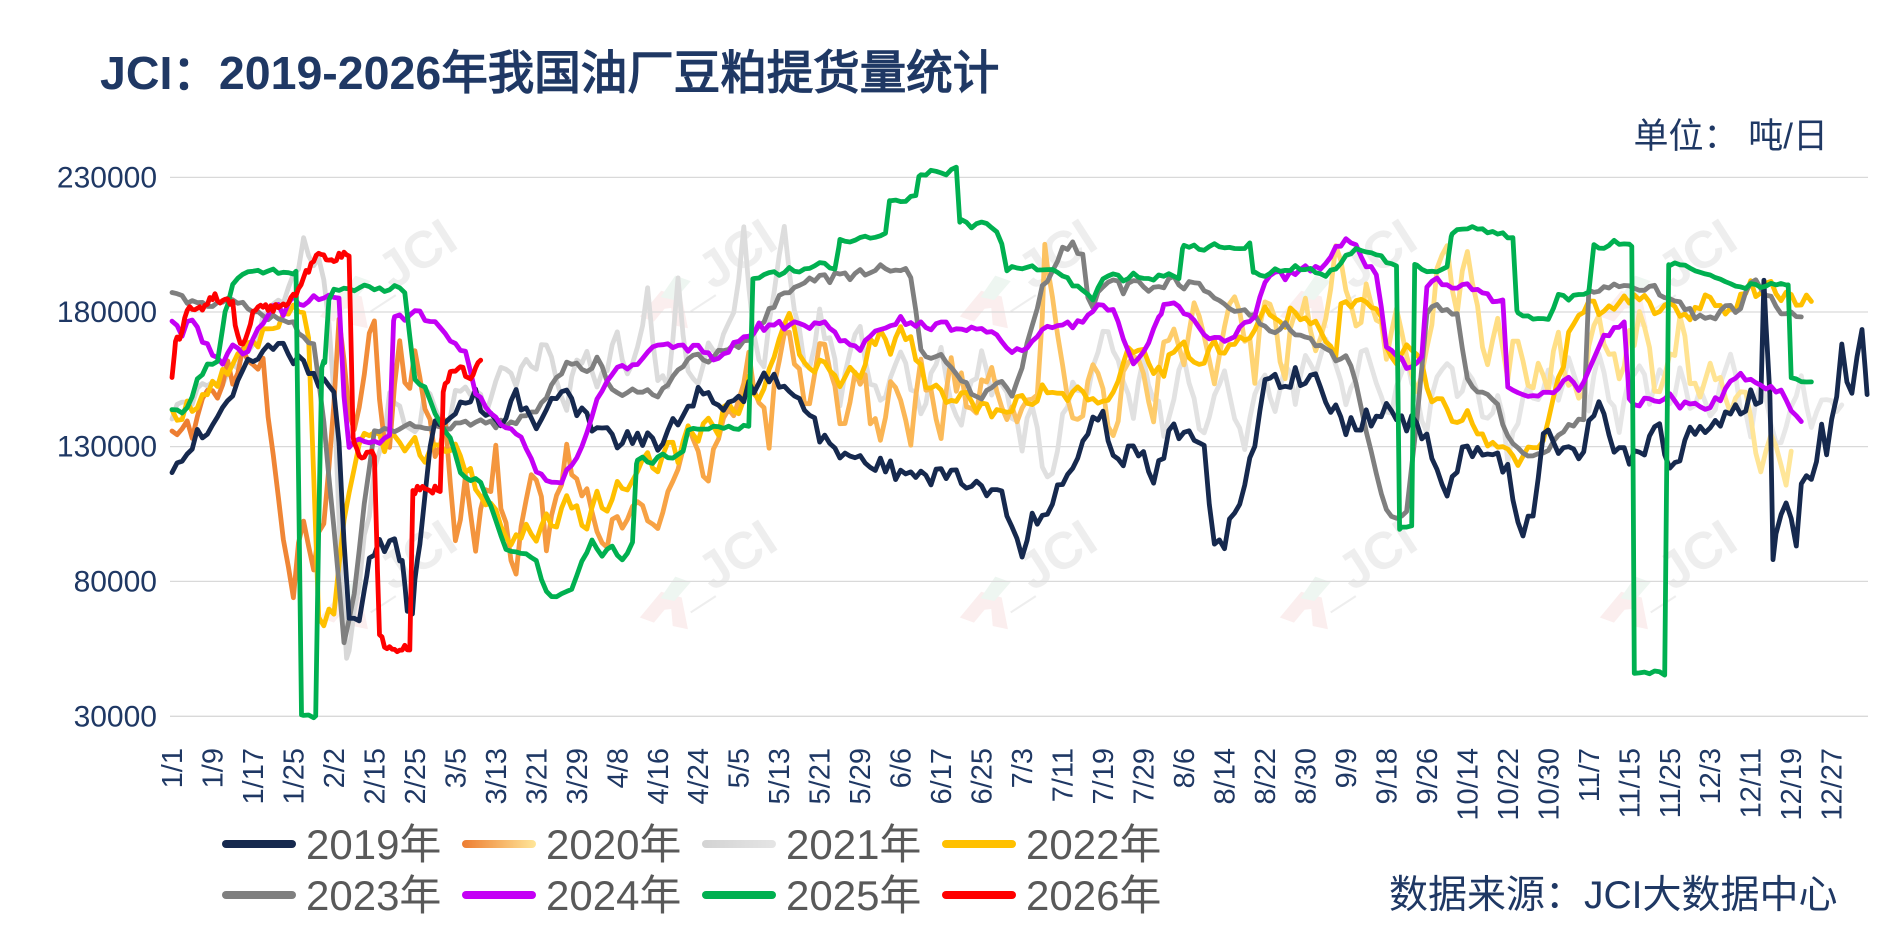 Image resolution: width=1895 pixels, height=941 pixels. I want to click on svg-text: 180000, so click(107, 312).